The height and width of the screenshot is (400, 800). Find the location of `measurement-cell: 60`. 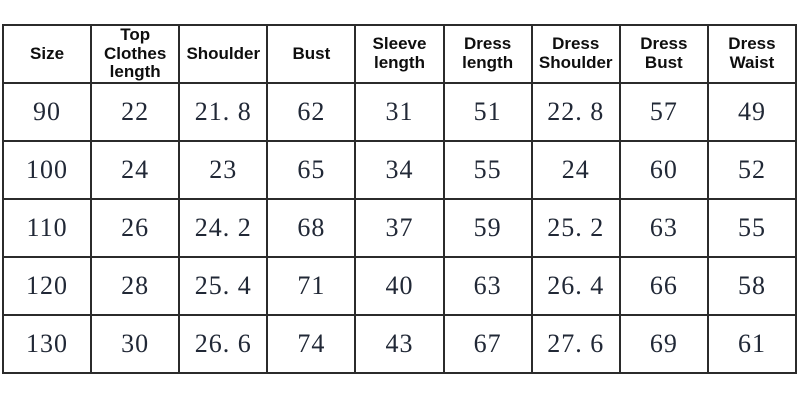

measurement-cell: 60 is located at coordinates (663, 170).